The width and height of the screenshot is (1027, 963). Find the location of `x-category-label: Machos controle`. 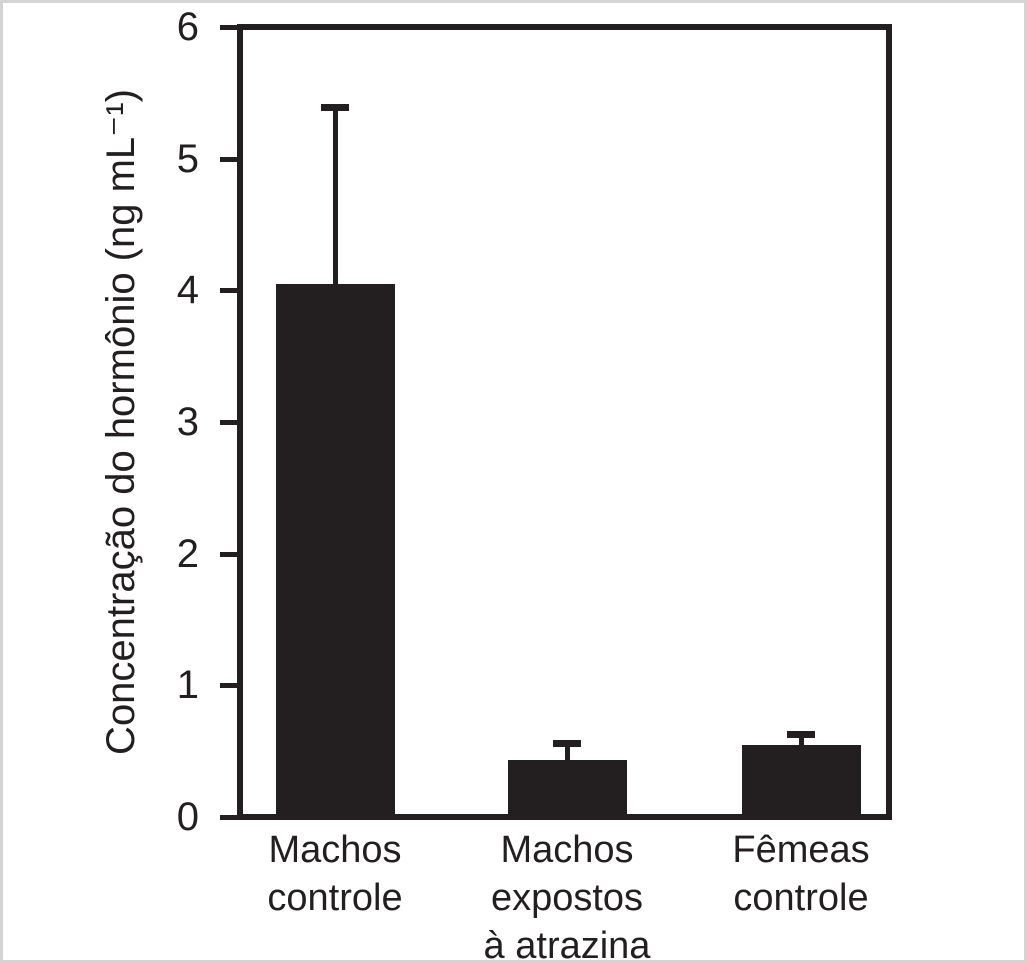

x-category-label: Machos controle is located at coordinates (335, 874).